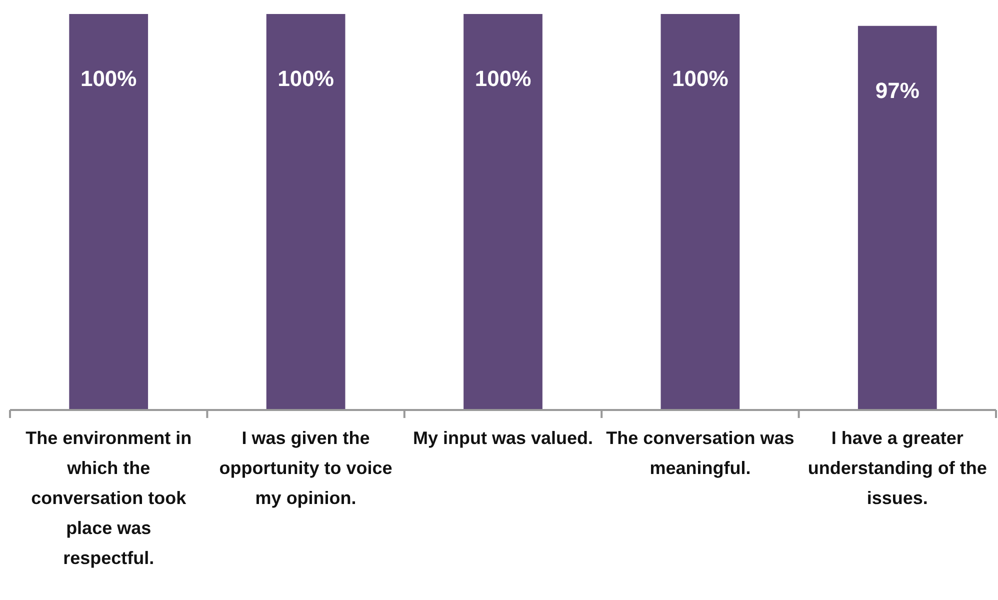  What do you see at coordinates (700, 453) in the screenshot?
I see `x-tick-label: The conversation was meaningful.` at bounding box center [700, 453].